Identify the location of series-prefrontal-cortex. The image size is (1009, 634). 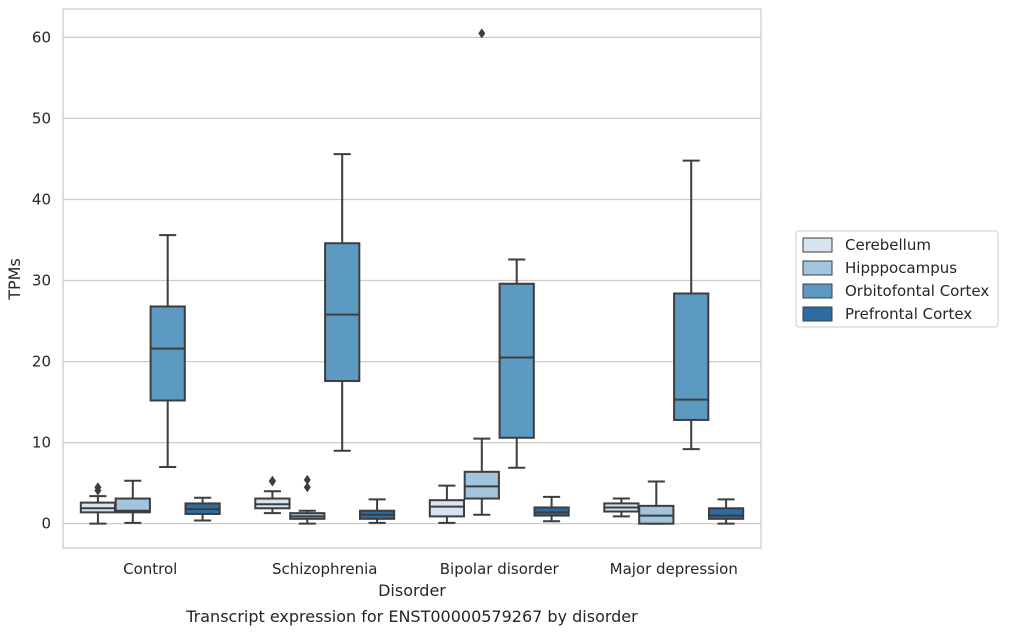
(464, 510).